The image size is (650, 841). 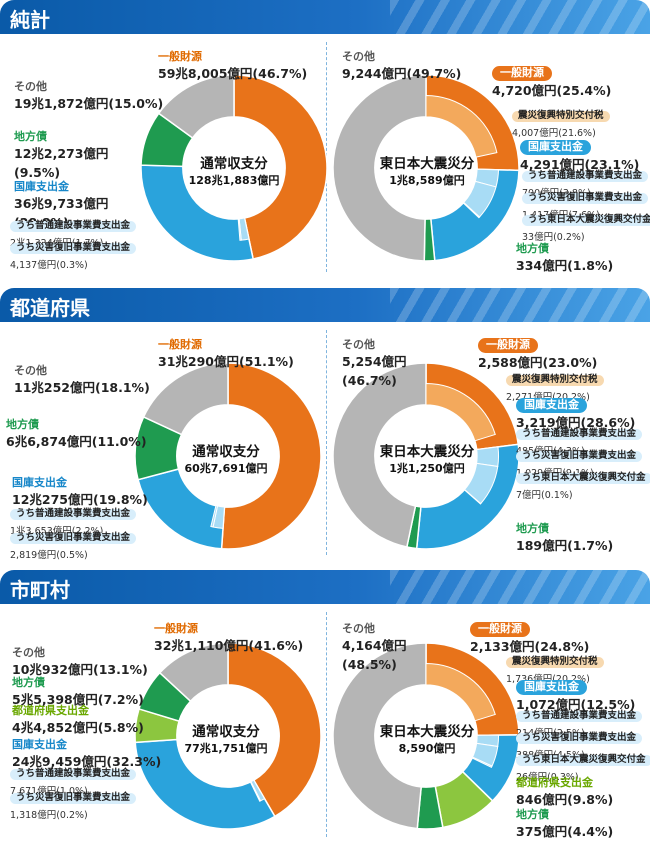 What do you see at coordinates (427, 739) in the screenshot?
I see `donut-center-label: 東日本大震災分 8,590億円` at bounding box center [427, 739].